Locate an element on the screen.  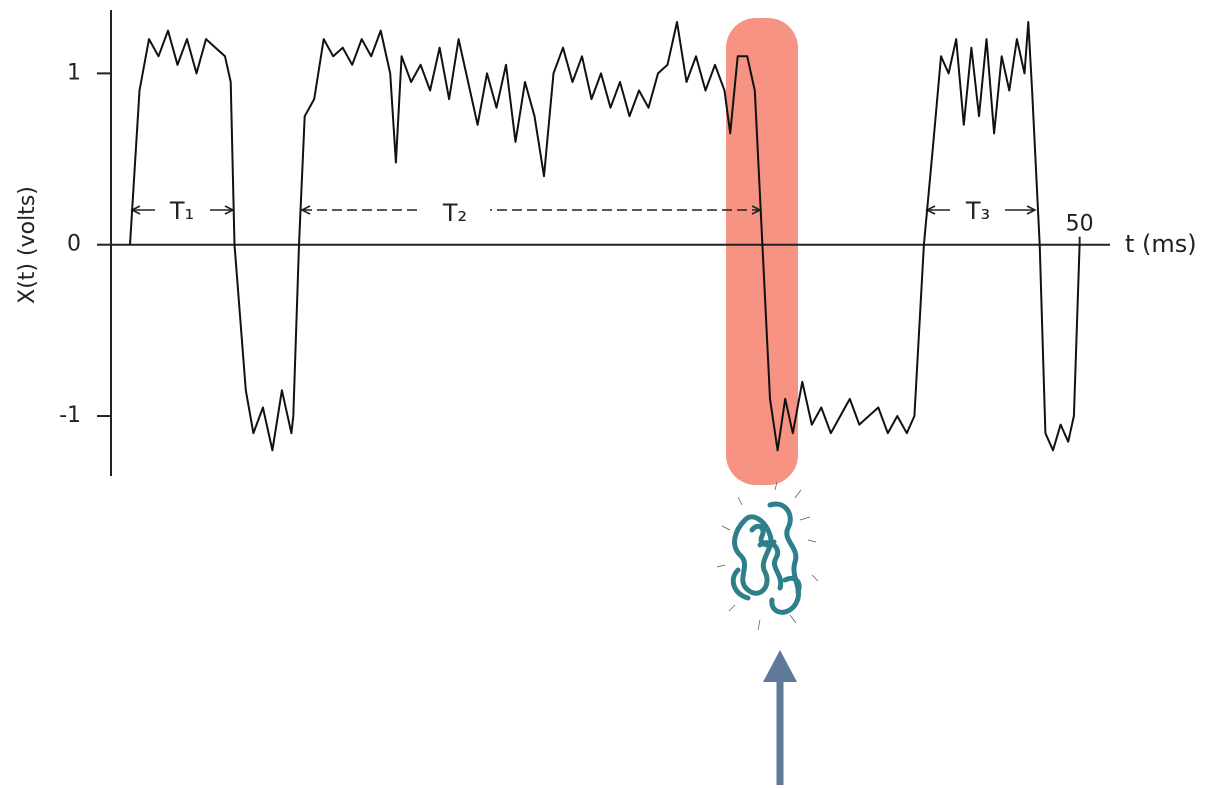
protein-sidechains is located at coordinates (767, 556).